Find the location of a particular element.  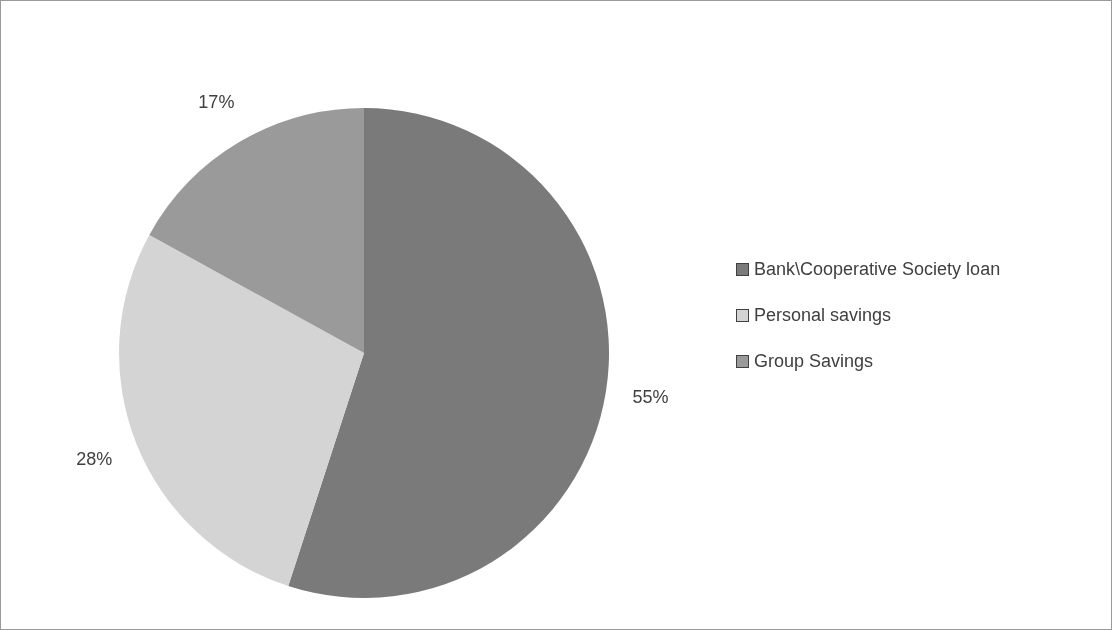

legend-label: Bank\Cooperative Society loan is located at coordinates (877, 269).